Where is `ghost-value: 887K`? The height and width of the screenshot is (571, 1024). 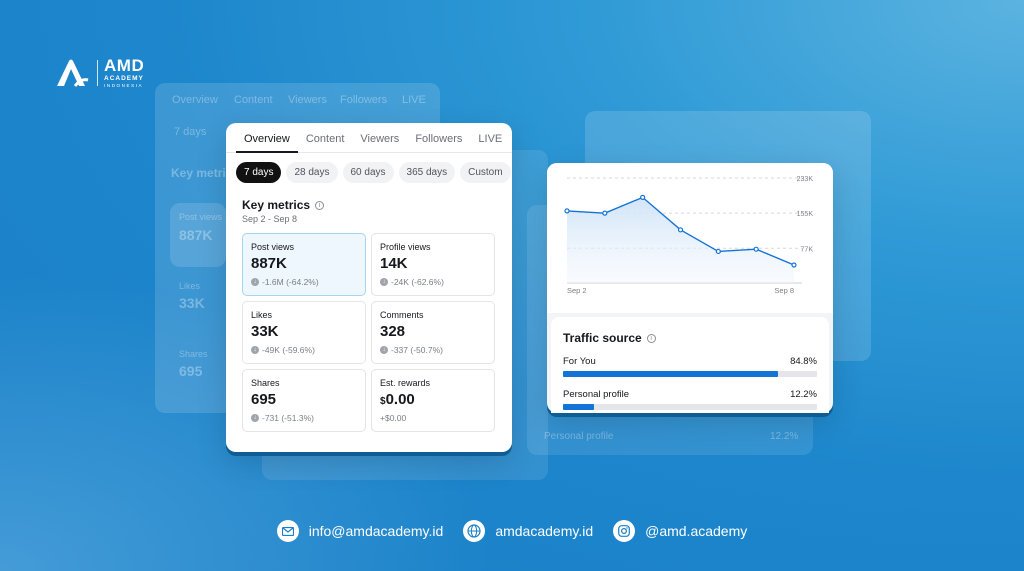
ghost-value: 887K is located at coordinates (196, 235).